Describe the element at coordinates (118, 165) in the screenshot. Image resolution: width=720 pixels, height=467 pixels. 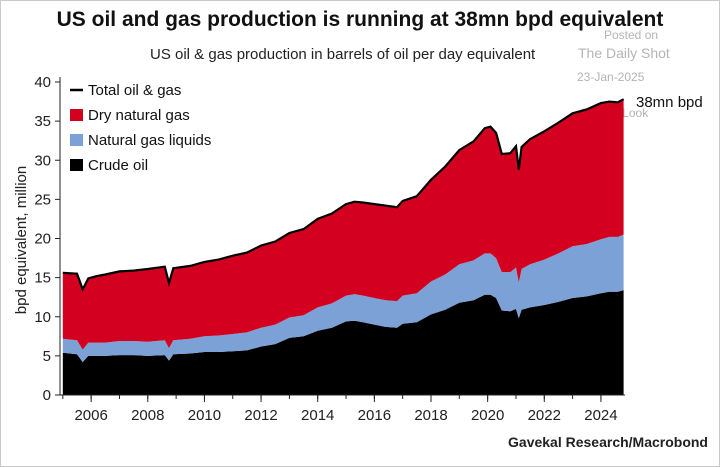
I see `legend-label-crude: Crude oil` at that location.